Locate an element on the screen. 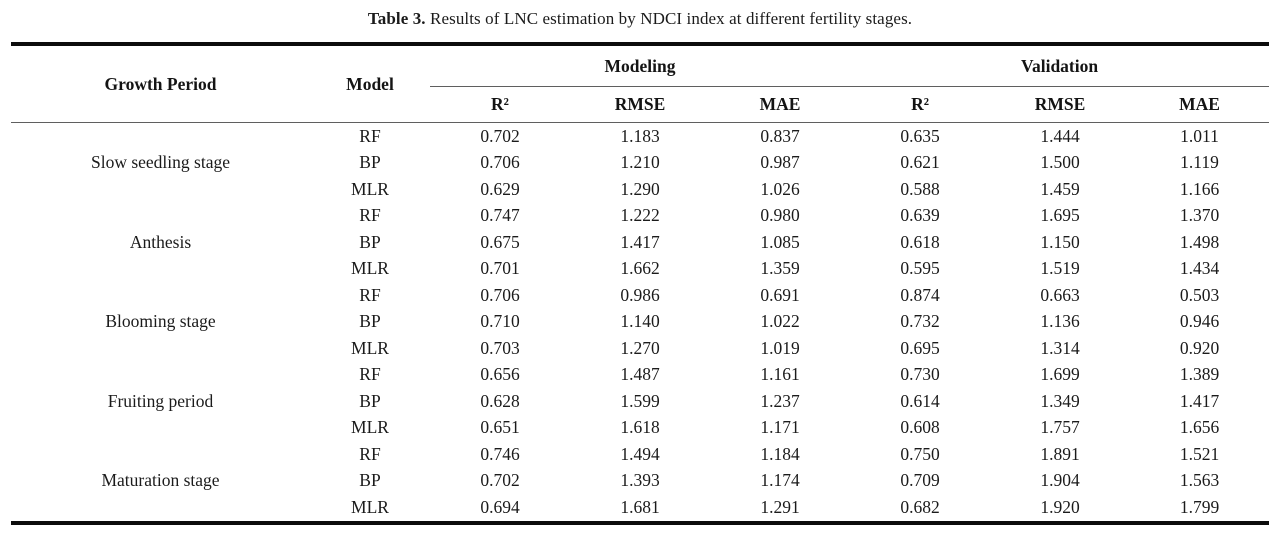 The image size is (1280, 541). modeling-rmse-cell: 1.270 is located at coordinates (640, 347).